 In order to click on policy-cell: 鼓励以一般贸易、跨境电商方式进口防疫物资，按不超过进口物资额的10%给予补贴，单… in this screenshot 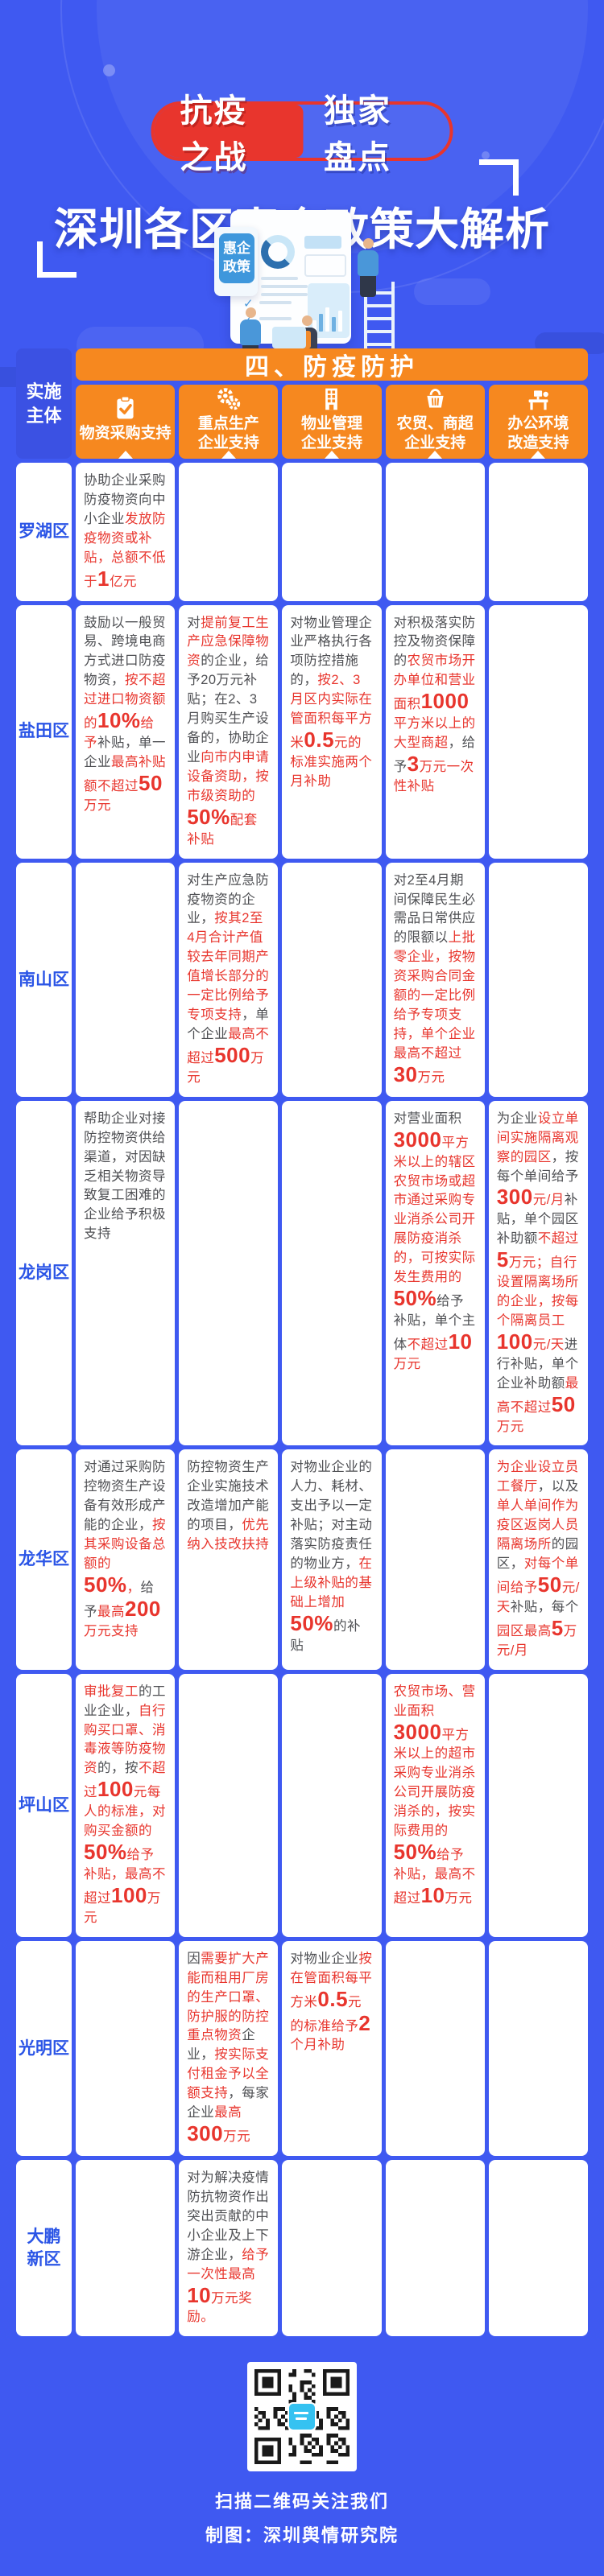, I will do `click(126, 731)`.